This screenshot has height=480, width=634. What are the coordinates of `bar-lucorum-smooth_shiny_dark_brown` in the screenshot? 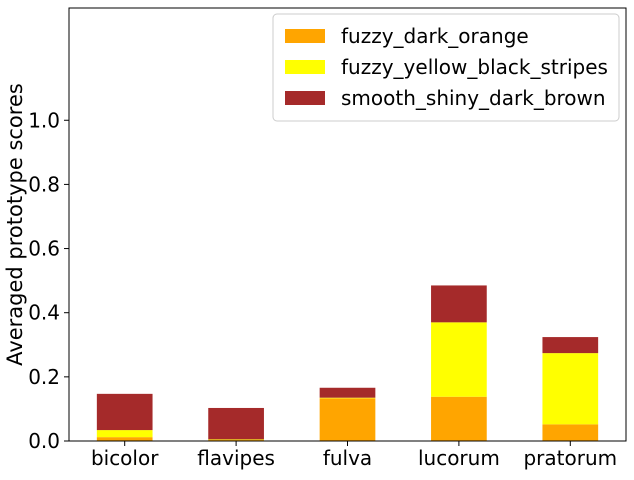 It's located at (459, 304).